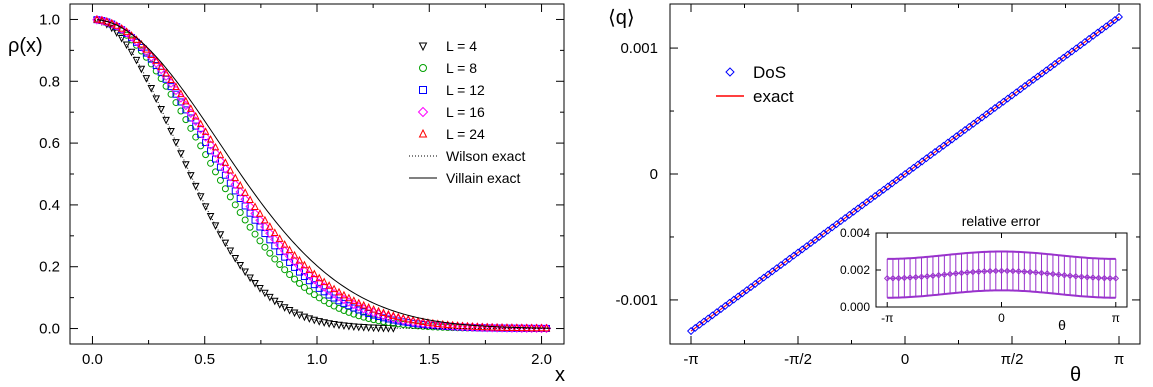 The image size is (1153, 387). I want to click on inset-chart: relative error θ -π 0 π 0.000 0.002 0.004, so click(984, 273).